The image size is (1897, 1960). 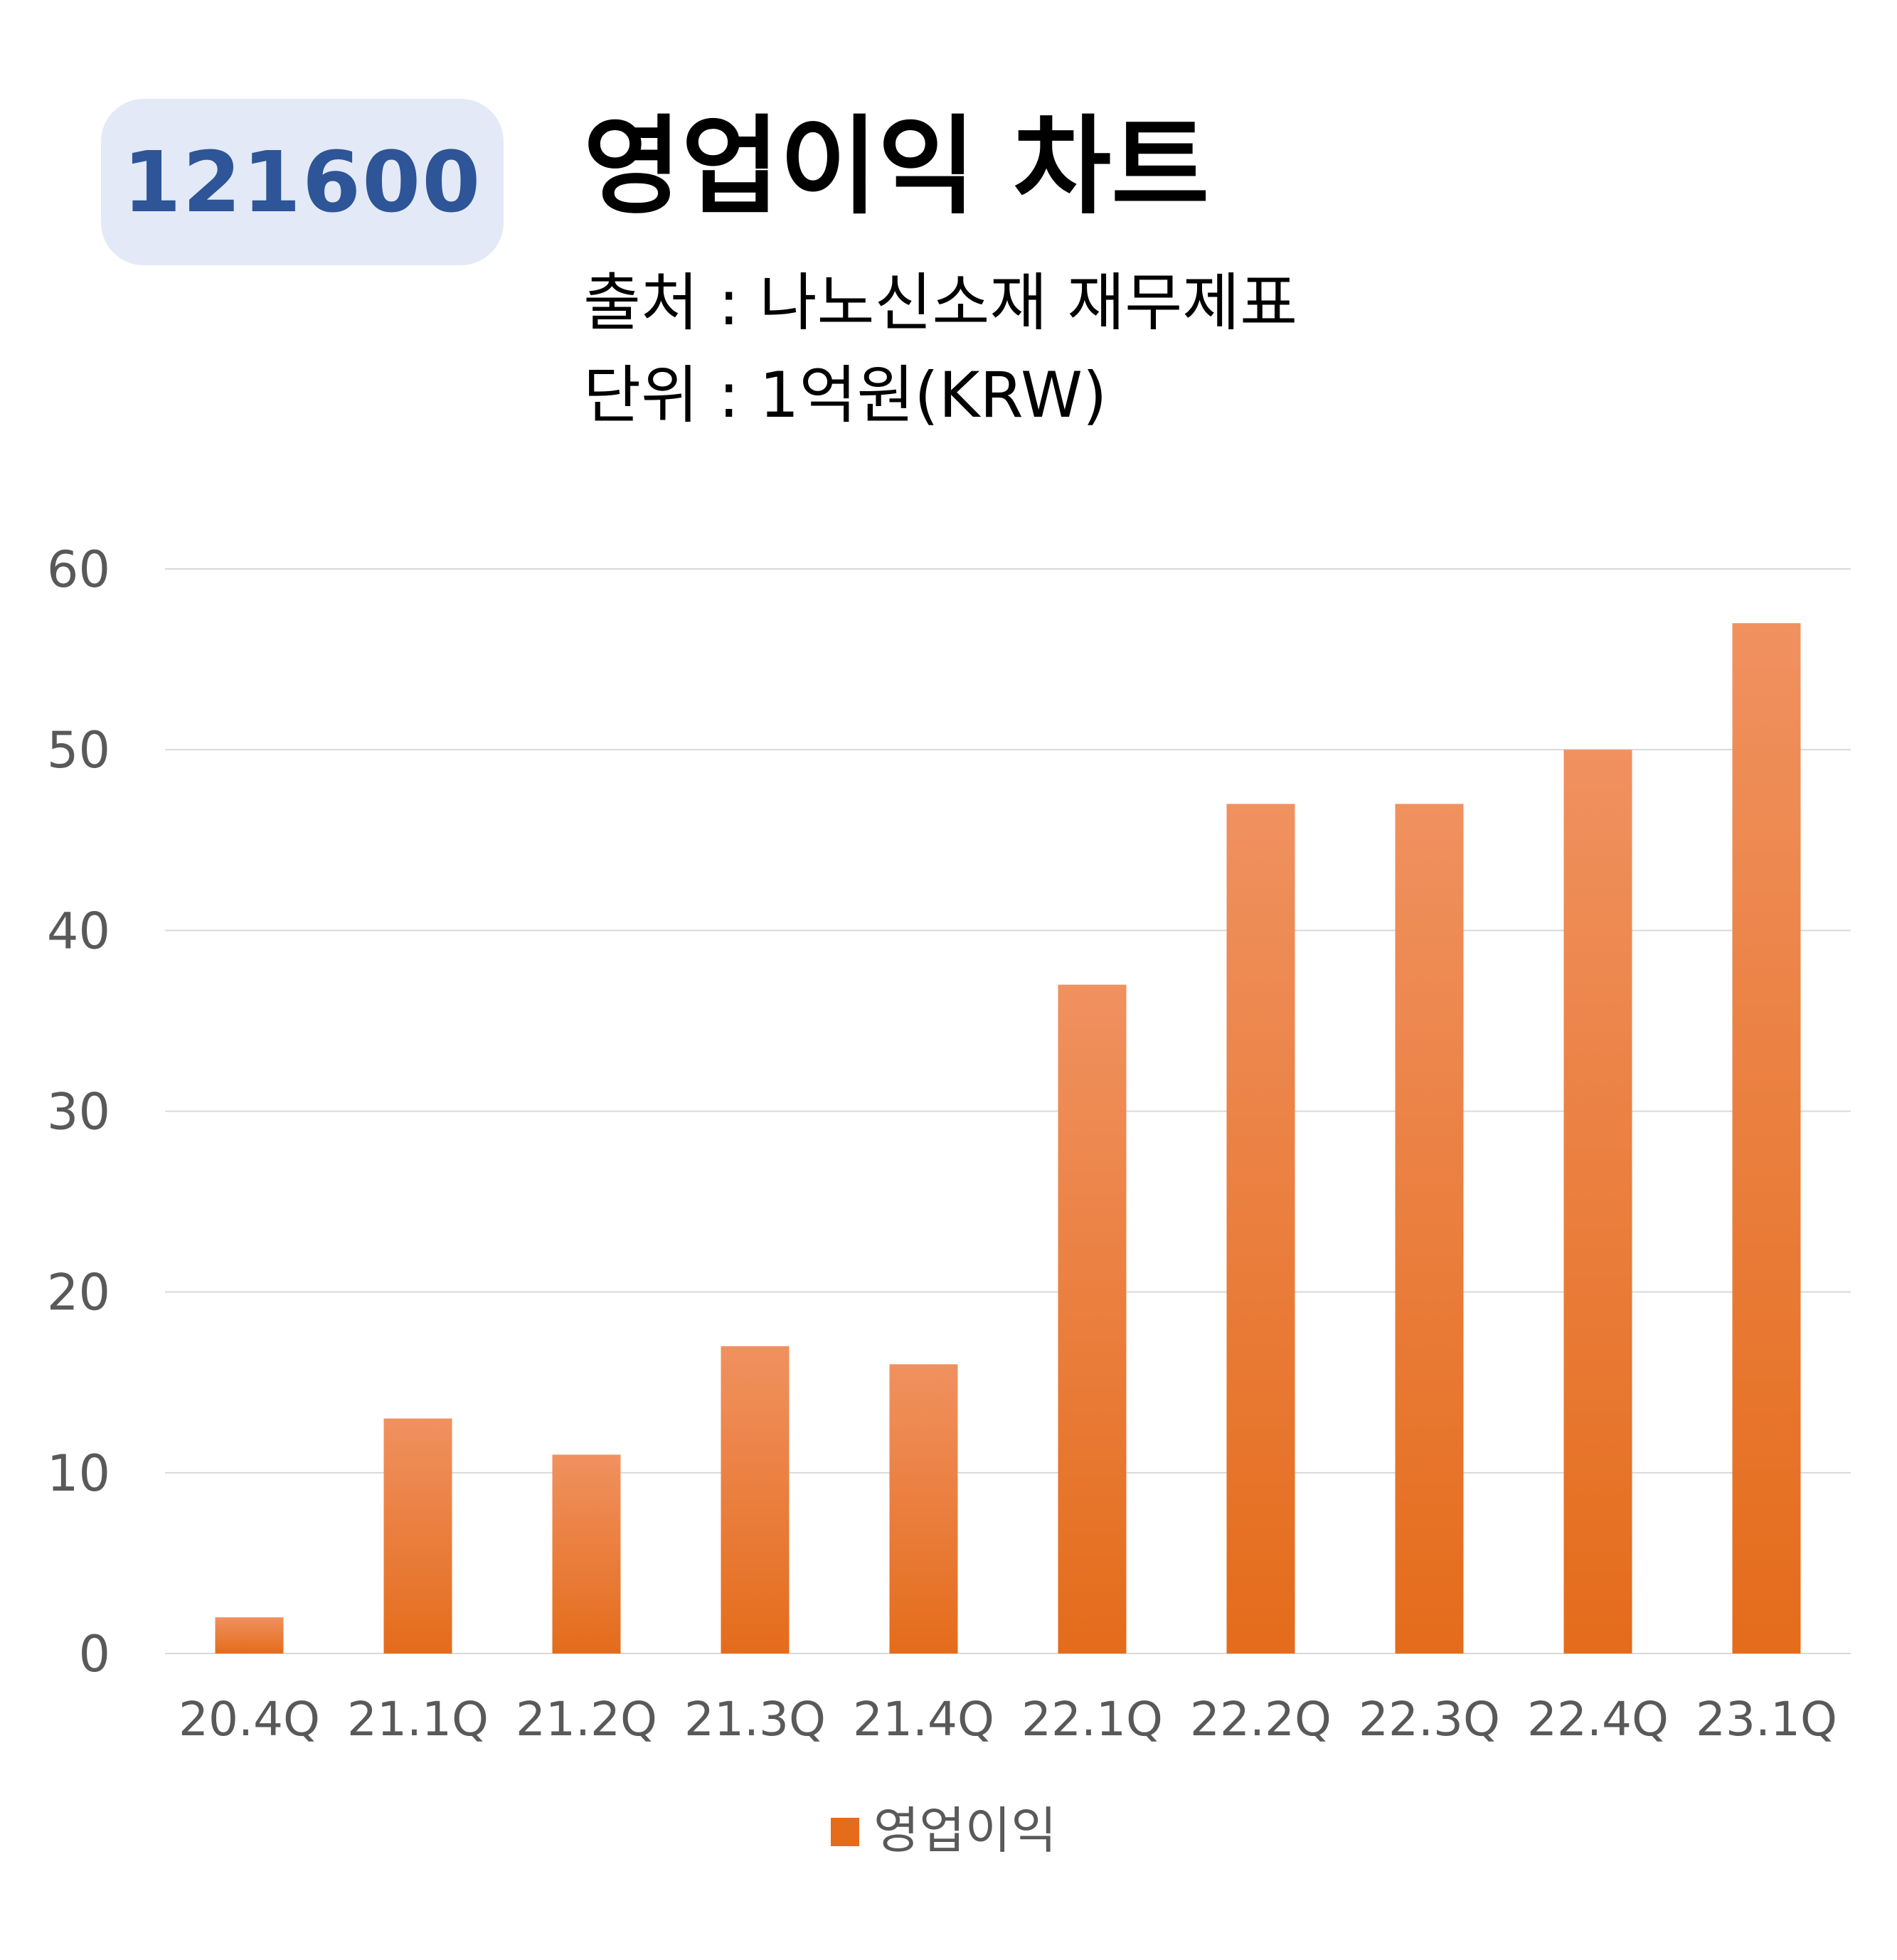 What do you see at coordinates (845, 395) in the screenshot?
I see `unit-note: 단위 : 1억원(KRW)` at bounding box center [845, 395].